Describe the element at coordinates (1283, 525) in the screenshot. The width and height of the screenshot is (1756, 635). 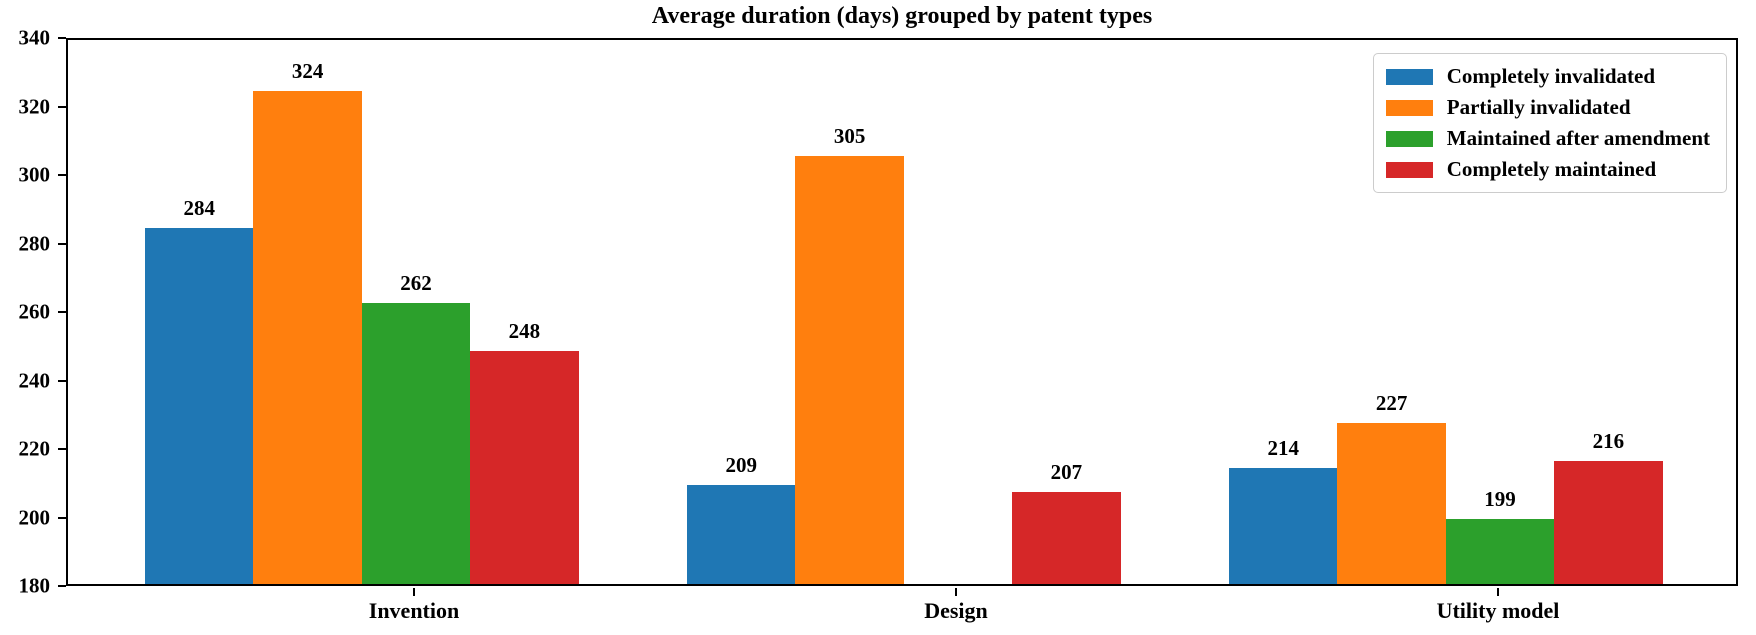
I see `bar-utility-model-completely-invalidated` at that location.